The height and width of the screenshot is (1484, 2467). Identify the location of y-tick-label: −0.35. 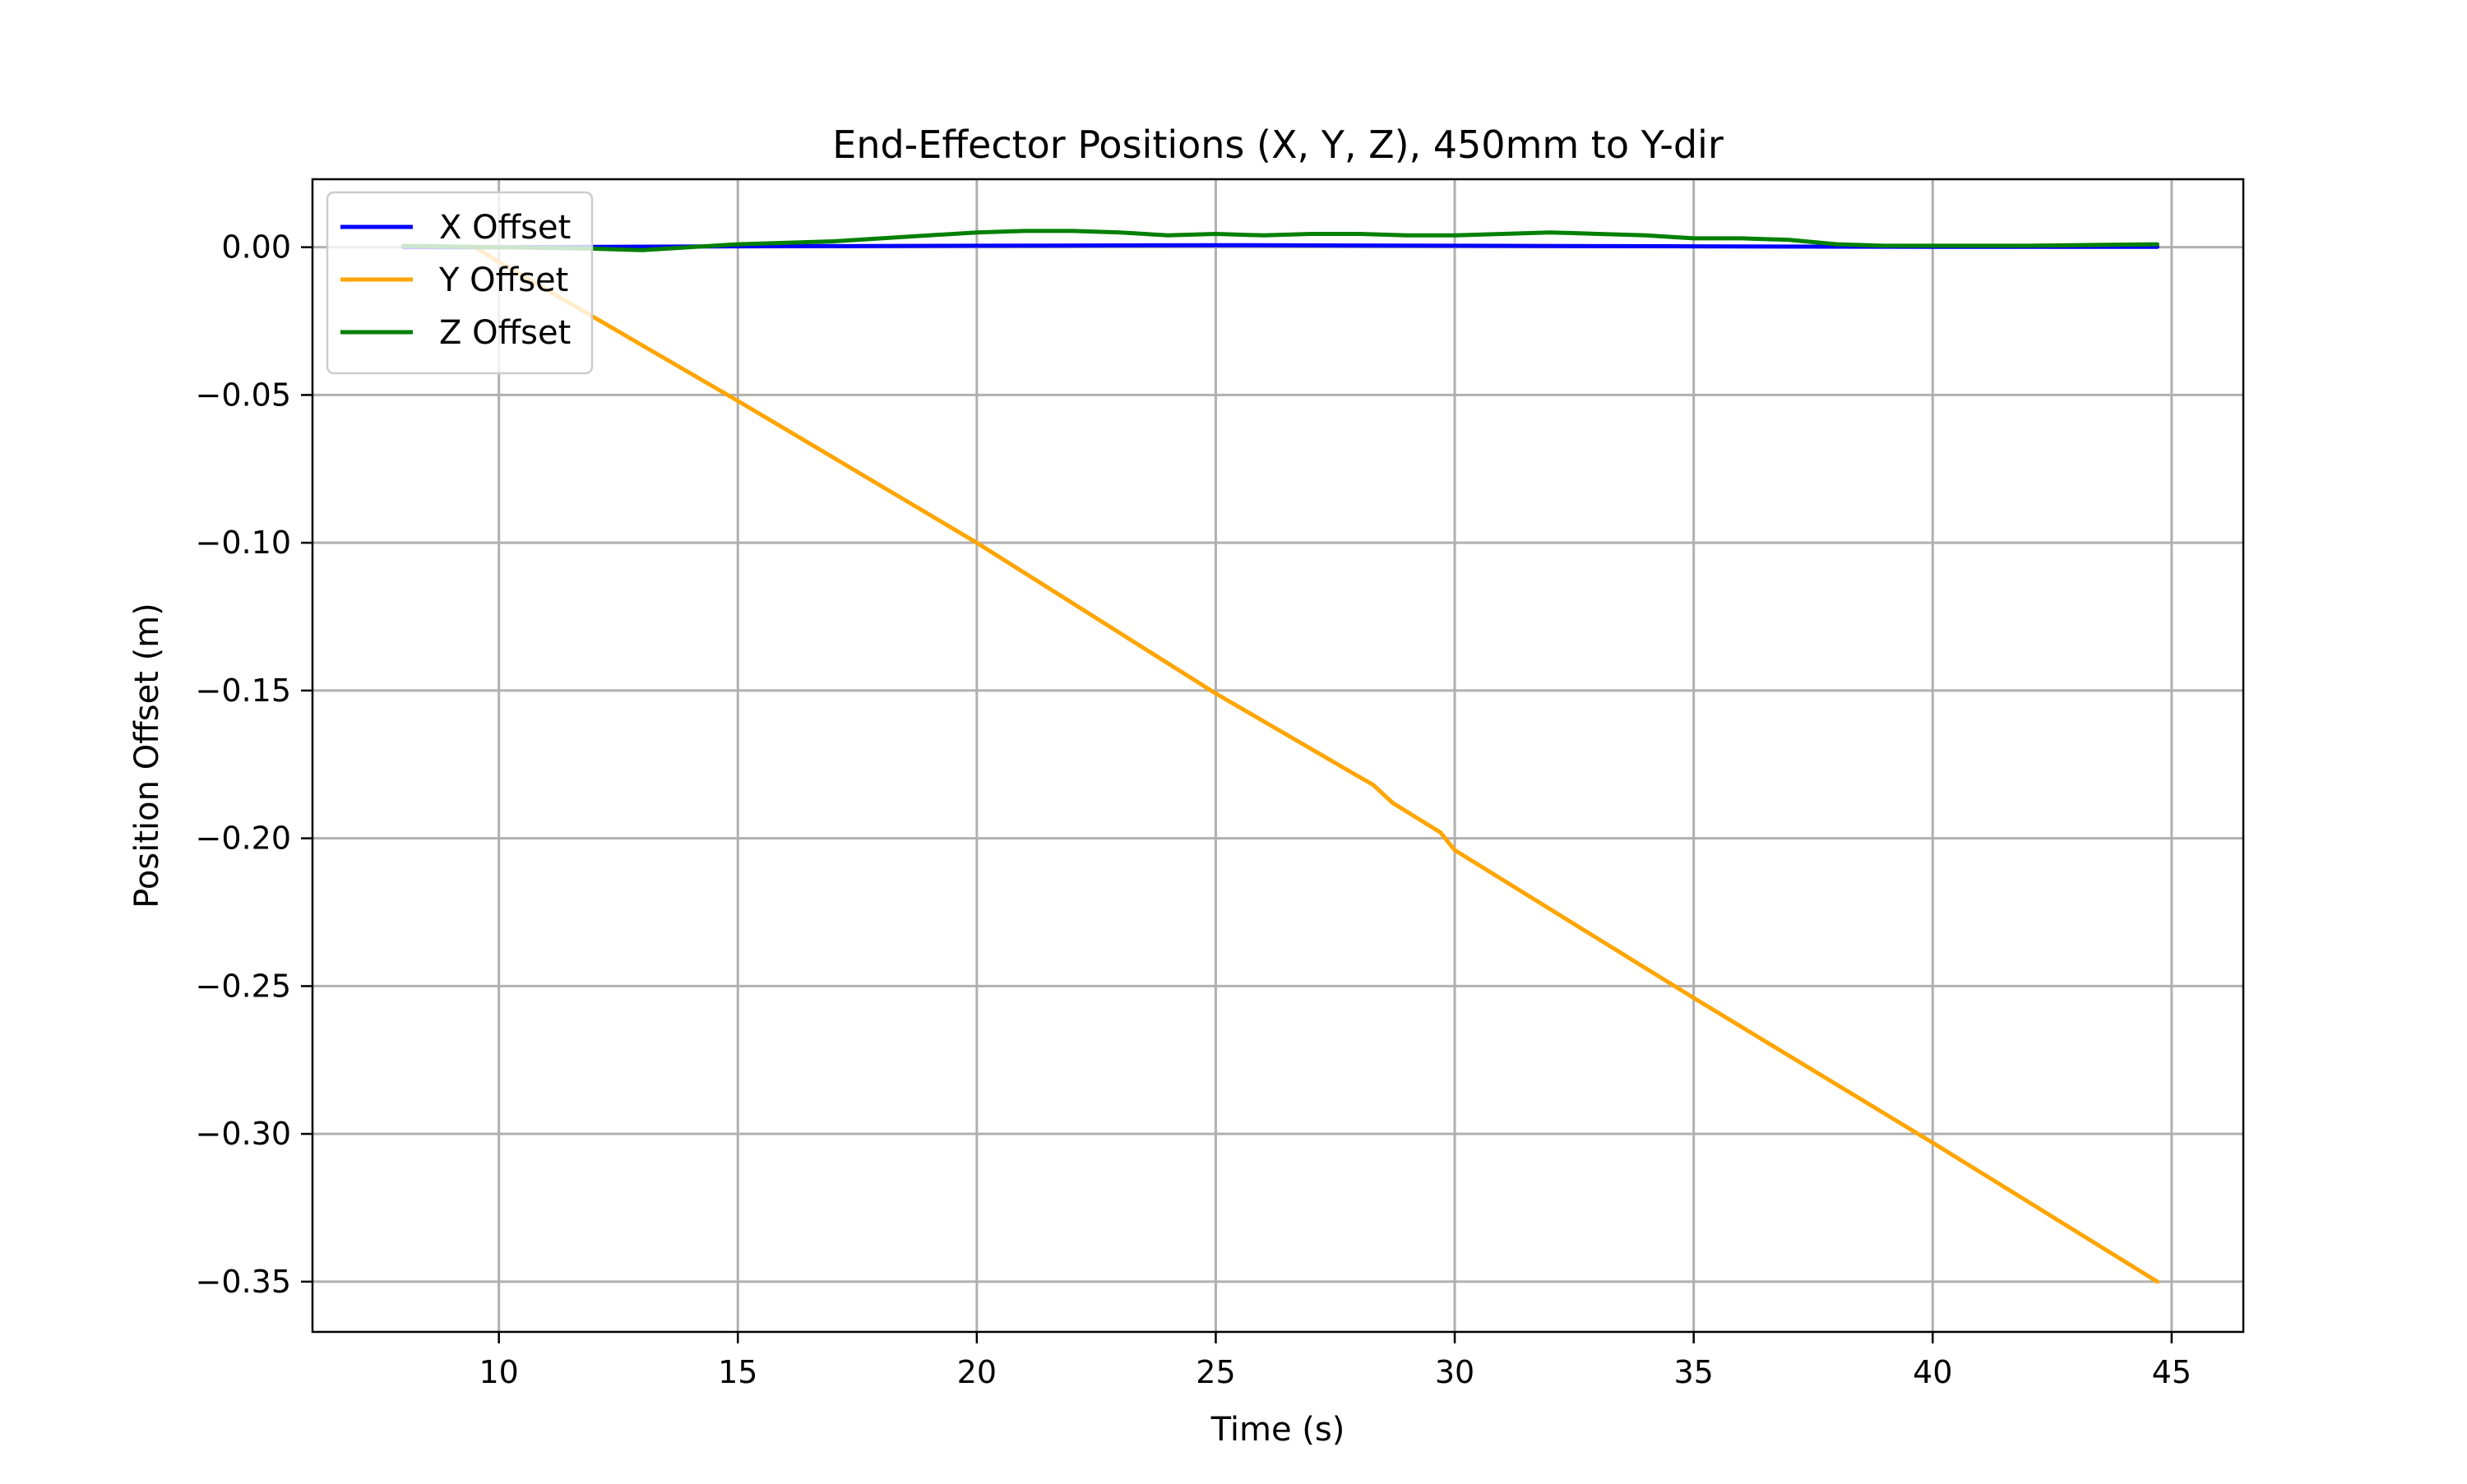
(244, 1282).